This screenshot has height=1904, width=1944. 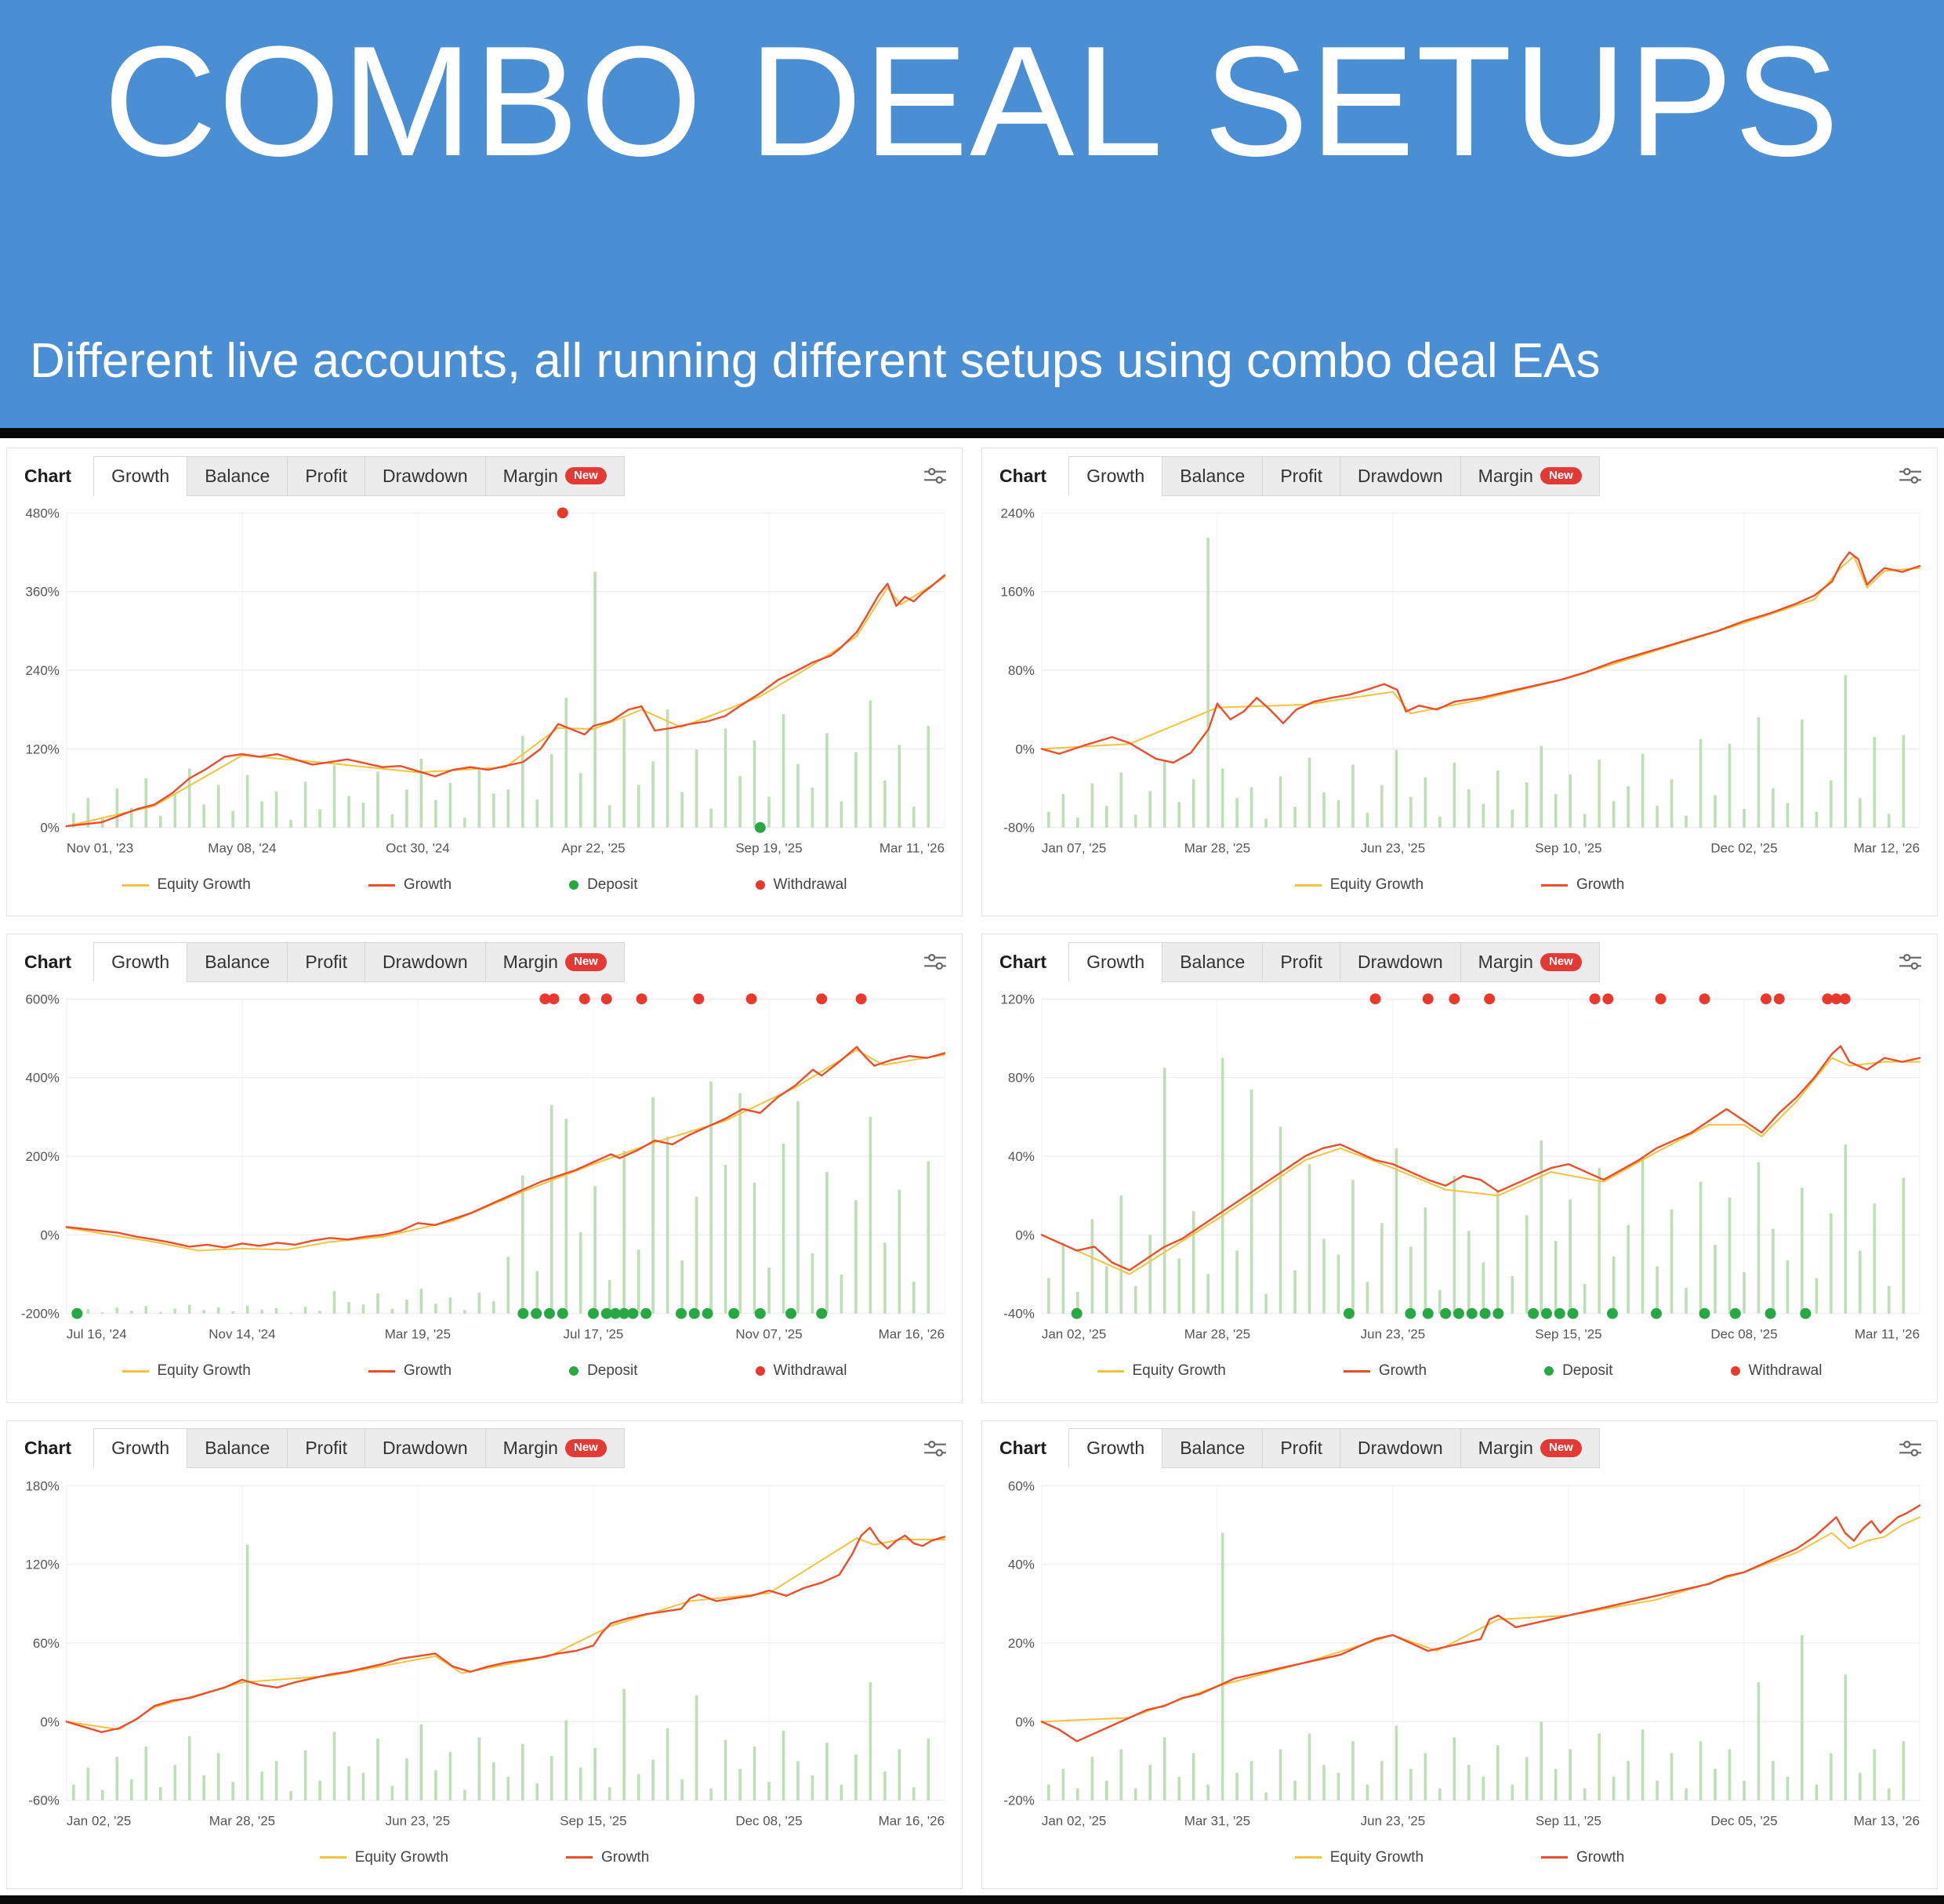 What do you see at coordinates (1217, 1820) in the screenshot?
I see `svg-text: Mar 31, '25` at bounding box center [1217, 1820].